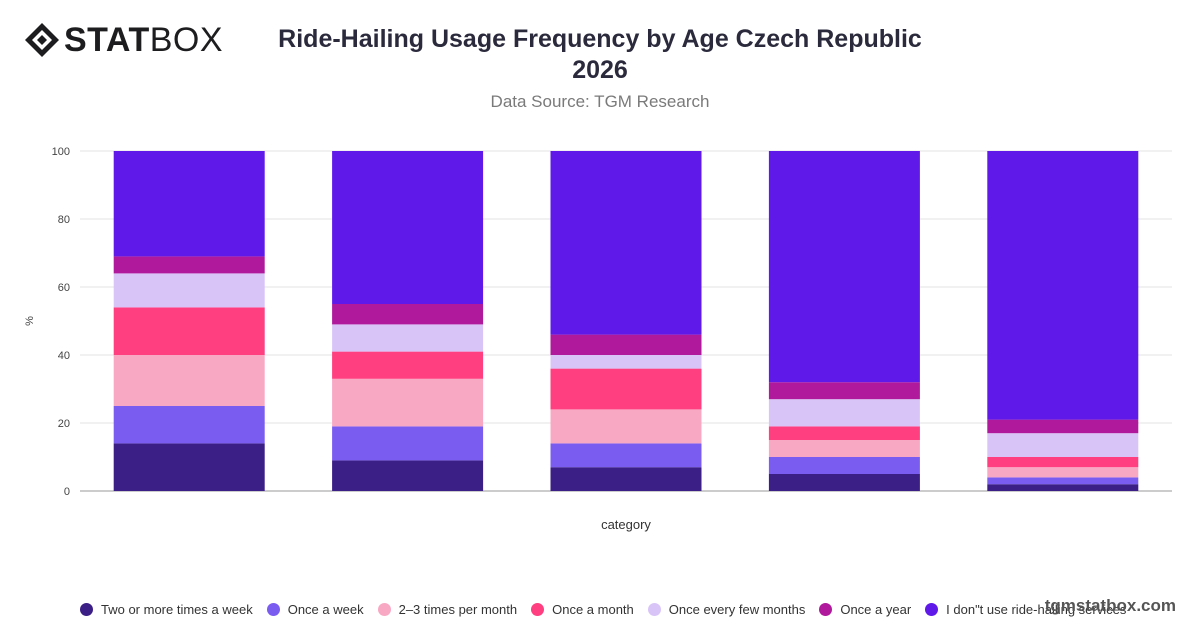  Describe the element at coordinates (325, 609) in the screenshot. I see `legend-label: Once a week` at that location.